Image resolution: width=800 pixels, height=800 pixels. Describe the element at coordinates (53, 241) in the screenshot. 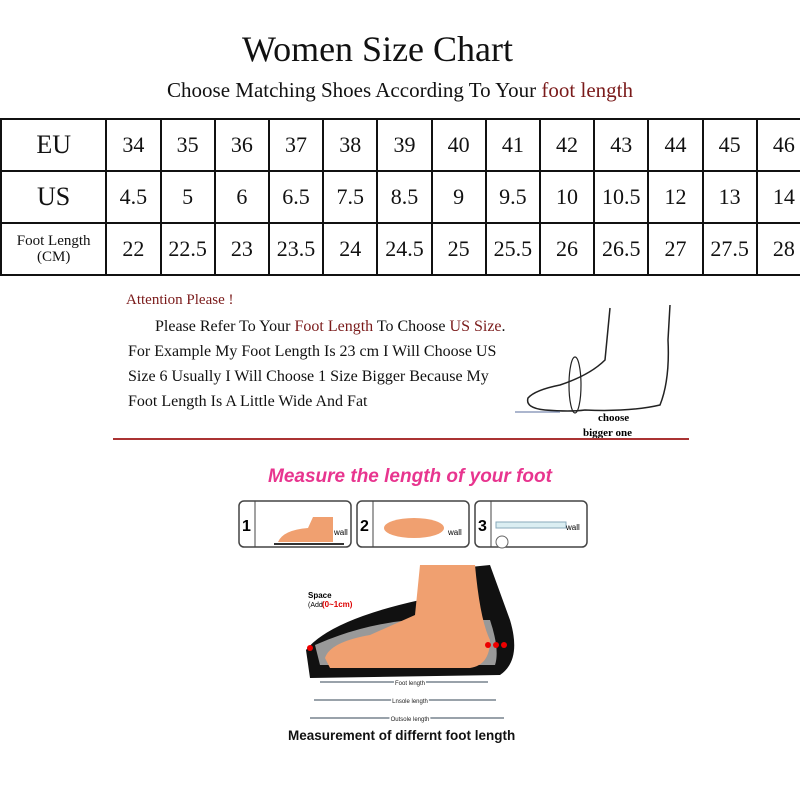

I see `row-label-text: Foot Length` at that location.